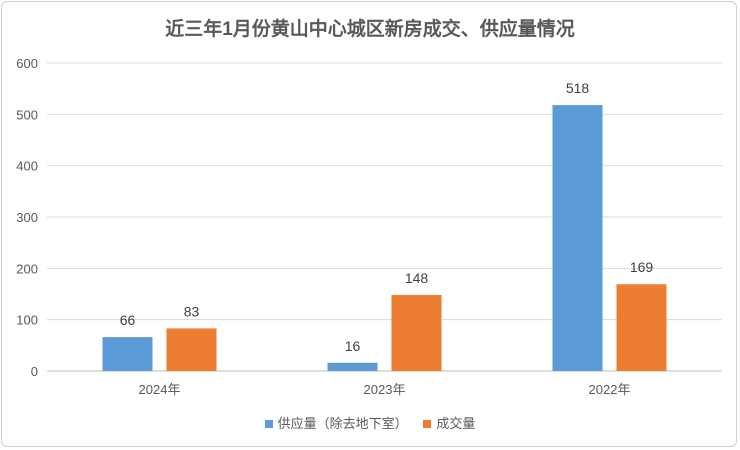 This screenshot has height=450, width=740. Describe the element at coordinates (385, 389) in the screenshot. I see `x-tick-label: 2023年` at that location.